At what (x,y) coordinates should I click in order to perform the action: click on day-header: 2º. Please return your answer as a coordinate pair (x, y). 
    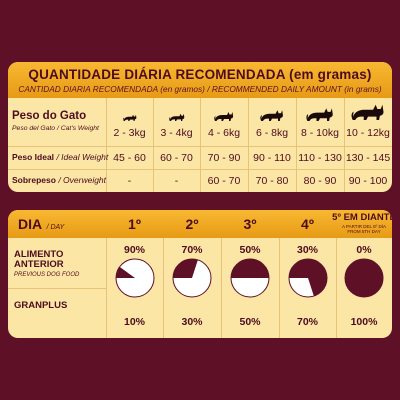
    Looking at the image, I should click on (192, 224).